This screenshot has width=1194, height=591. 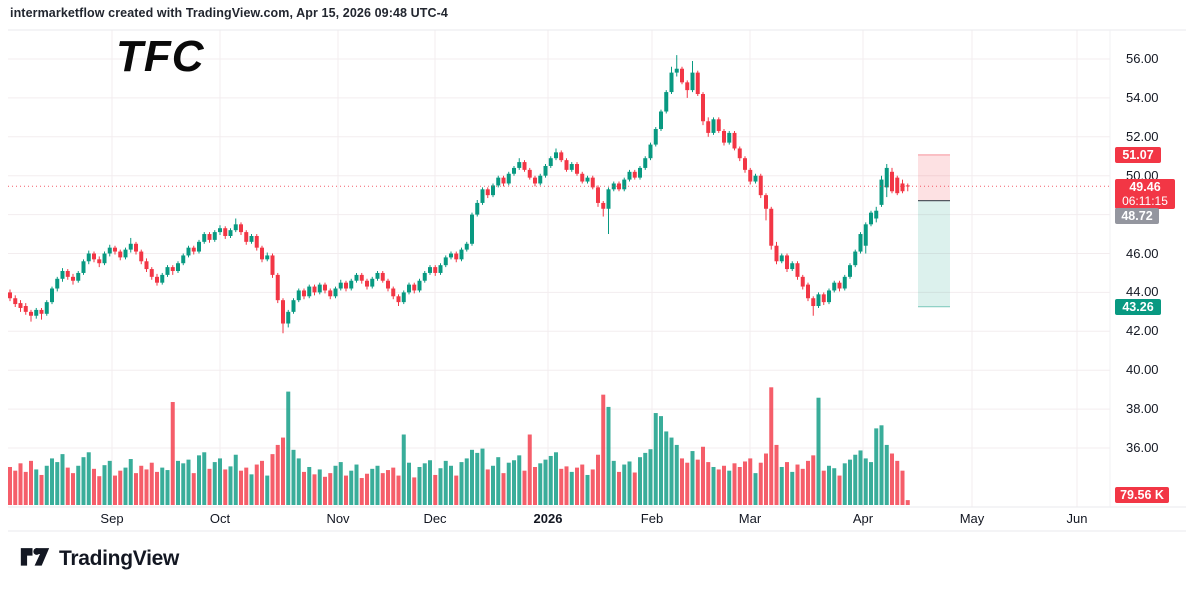 I want to click on tradingview-footer: TradingView, so click(x=99, y=559).